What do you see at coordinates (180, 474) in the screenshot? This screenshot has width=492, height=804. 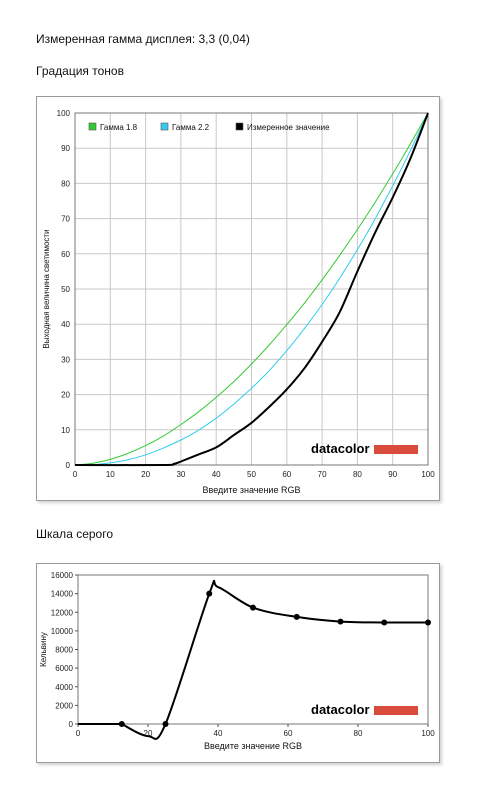 I see `x-tick-label: 30` at bounding box center [180, 474].